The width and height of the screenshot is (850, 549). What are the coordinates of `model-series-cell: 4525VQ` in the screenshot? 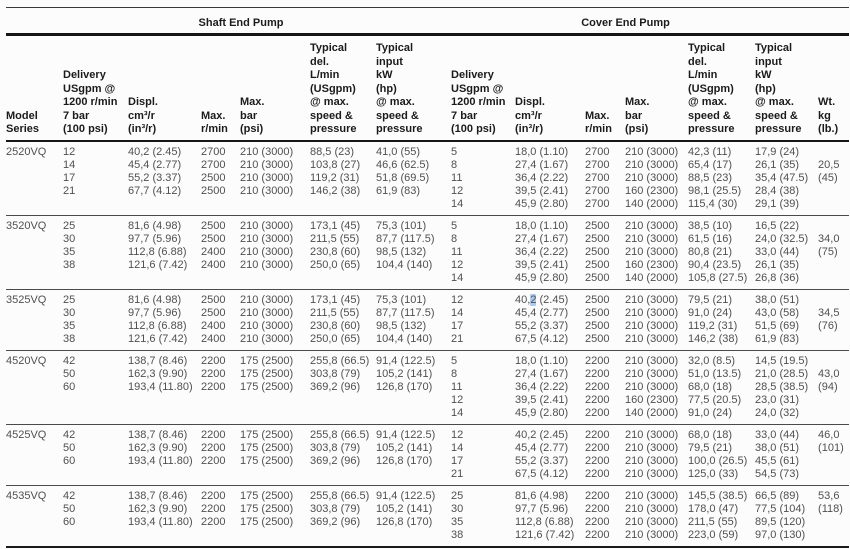 It's located at (26, 434).